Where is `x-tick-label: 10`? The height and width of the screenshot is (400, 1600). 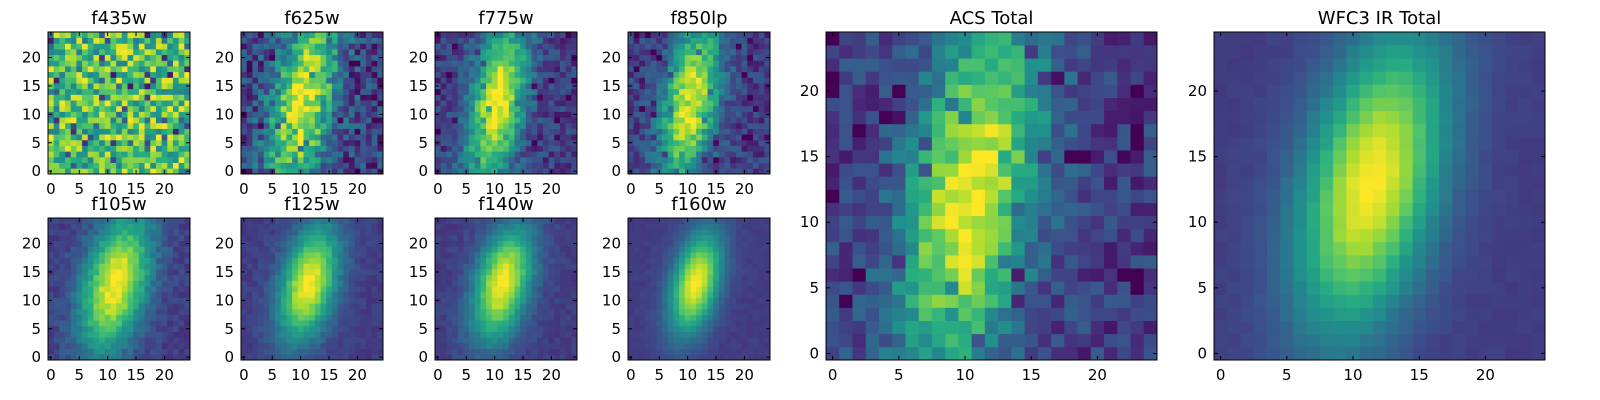
x-tick-label: 10 is located at coordinates (107, 189).